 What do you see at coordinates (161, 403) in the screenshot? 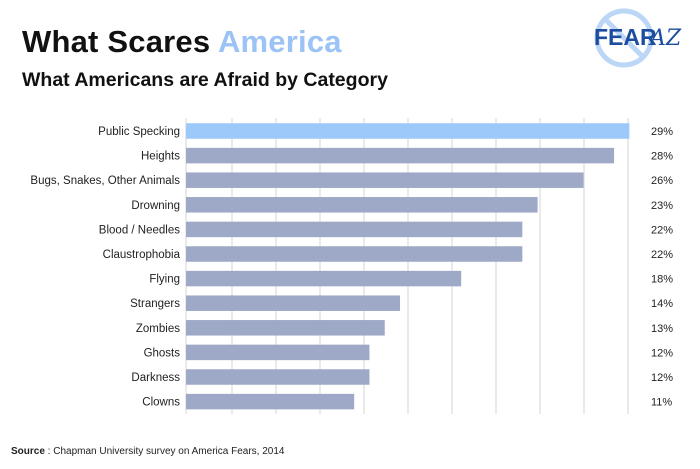
I see `category-label: Clowns` at bounding box center [161, 403].